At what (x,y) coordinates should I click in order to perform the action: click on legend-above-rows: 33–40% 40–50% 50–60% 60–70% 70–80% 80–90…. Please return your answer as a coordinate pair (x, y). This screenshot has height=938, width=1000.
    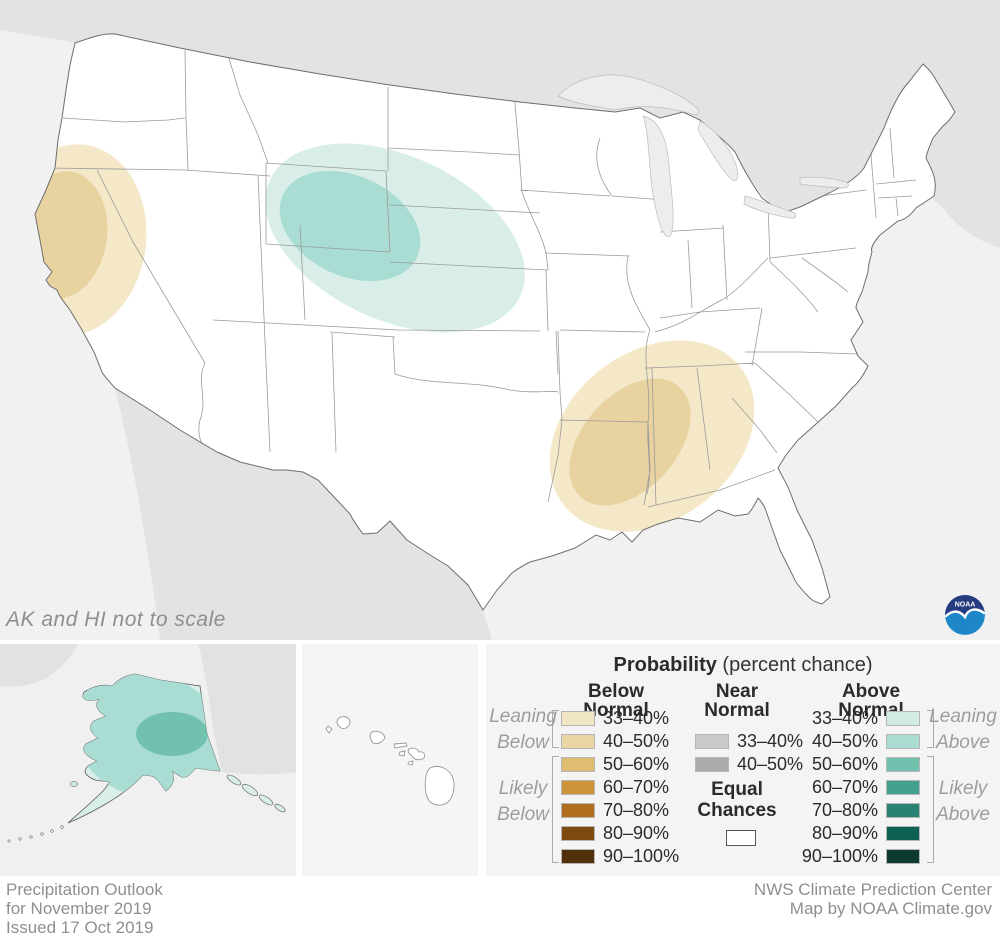
    Looking at the image, I should click on (857, 787).